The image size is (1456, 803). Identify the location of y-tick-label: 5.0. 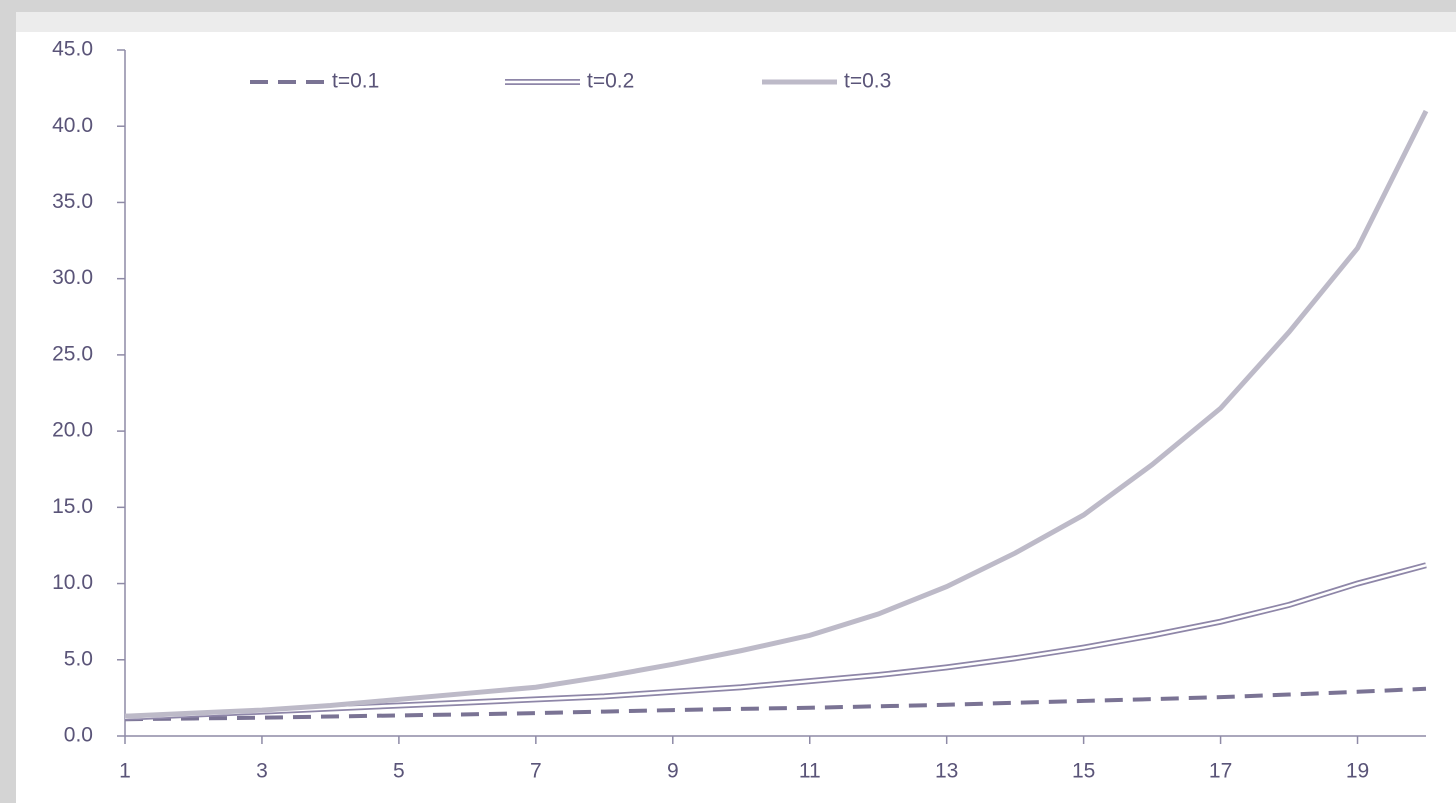
(78, 658).